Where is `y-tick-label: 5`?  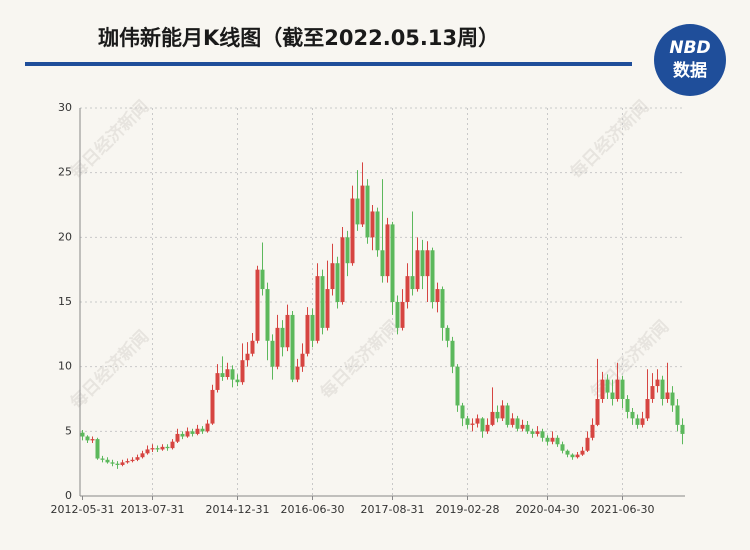
y-tick-label: 5 is located at coordinates (68, 430).